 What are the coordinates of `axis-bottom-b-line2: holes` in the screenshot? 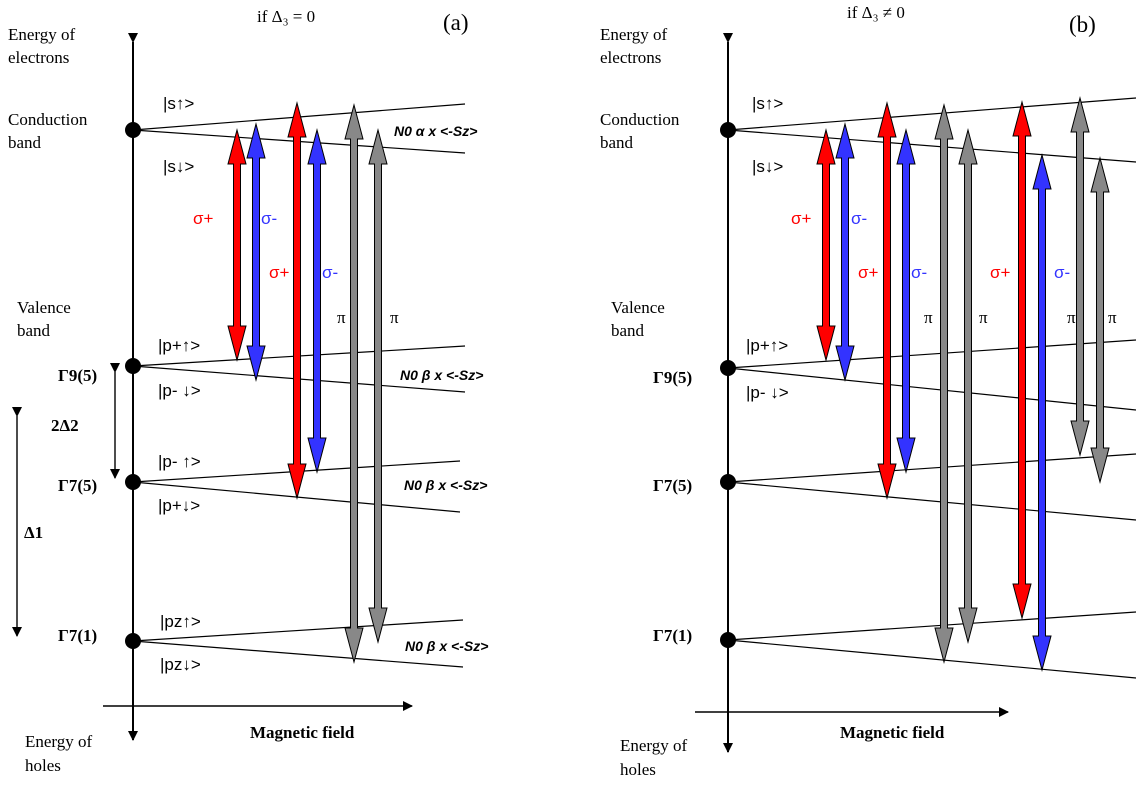 It's located at (638, 769).